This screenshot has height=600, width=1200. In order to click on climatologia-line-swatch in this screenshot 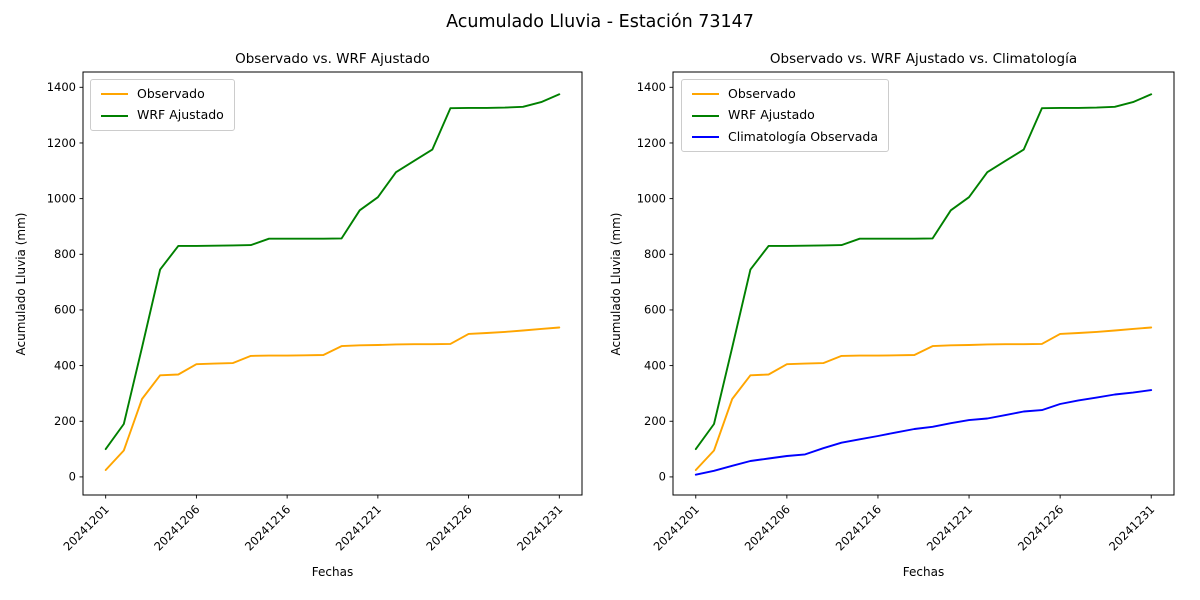, I will do `click(705, 136)`.